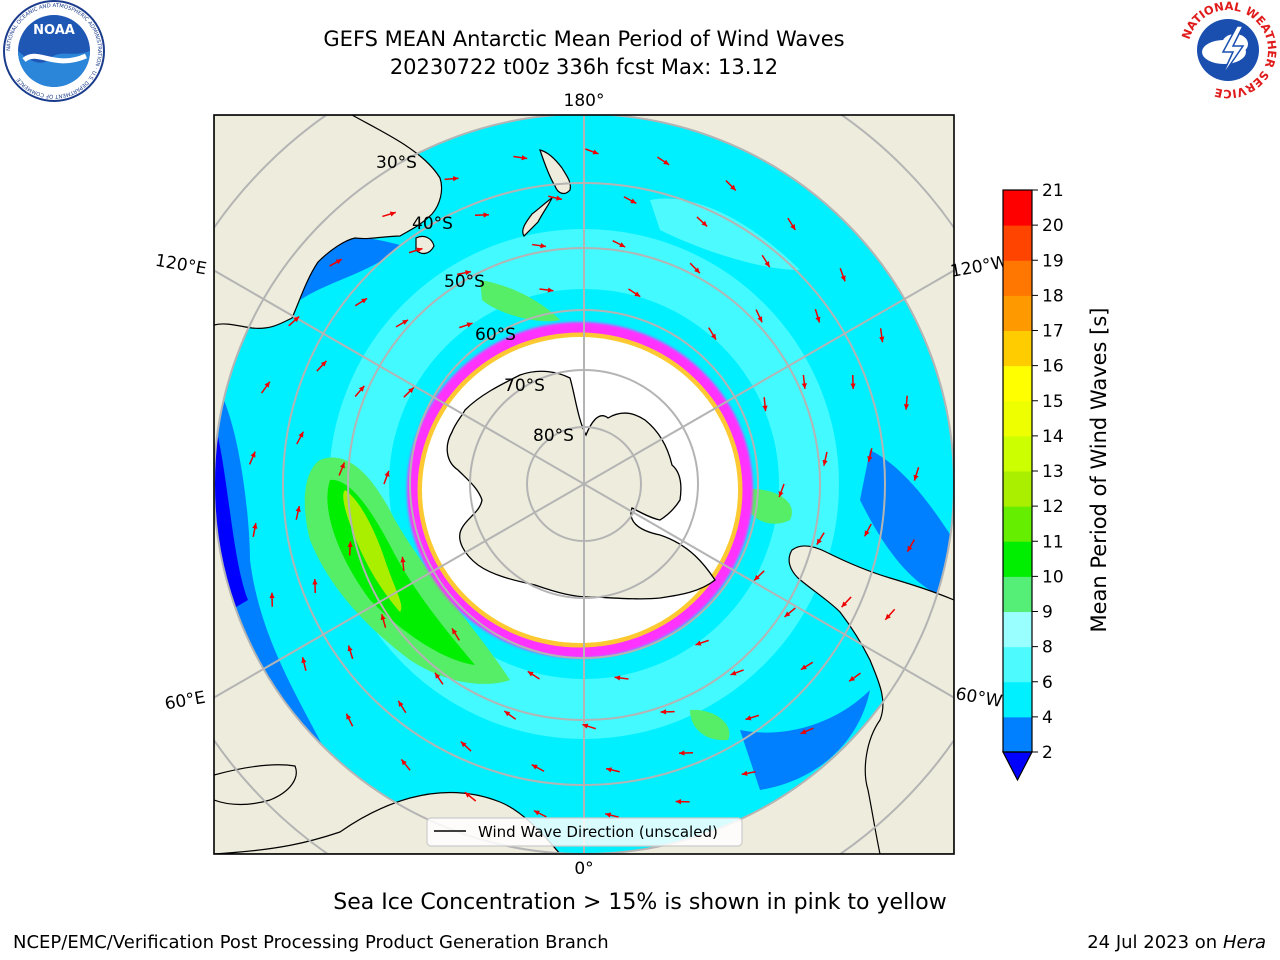 Image resolution: width=1280 pixels, height=960 pixels. What do you see at coordinates (1053, 472) in the screenshot?
I see `colorbar-tick-label: 13` at bounding box center [1053, 472].